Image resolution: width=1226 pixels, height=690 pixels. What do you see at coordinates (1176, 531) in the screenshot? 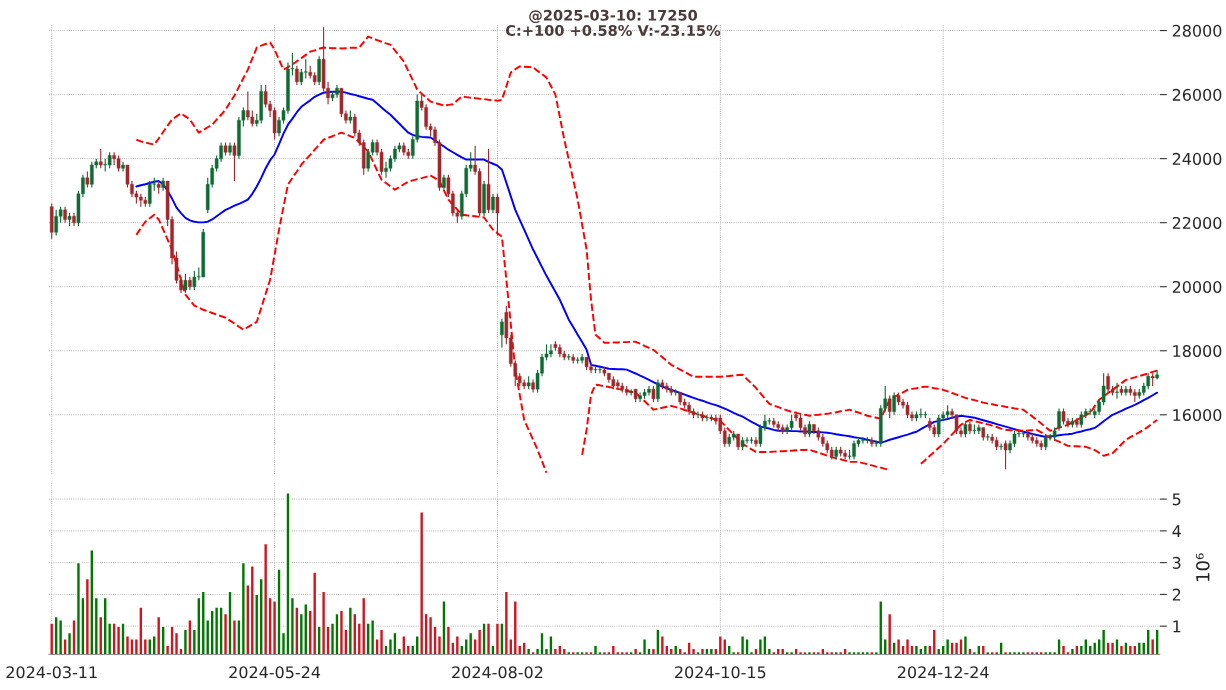
I see `y-tick-label: 4` at bounding box center [1176, 531].